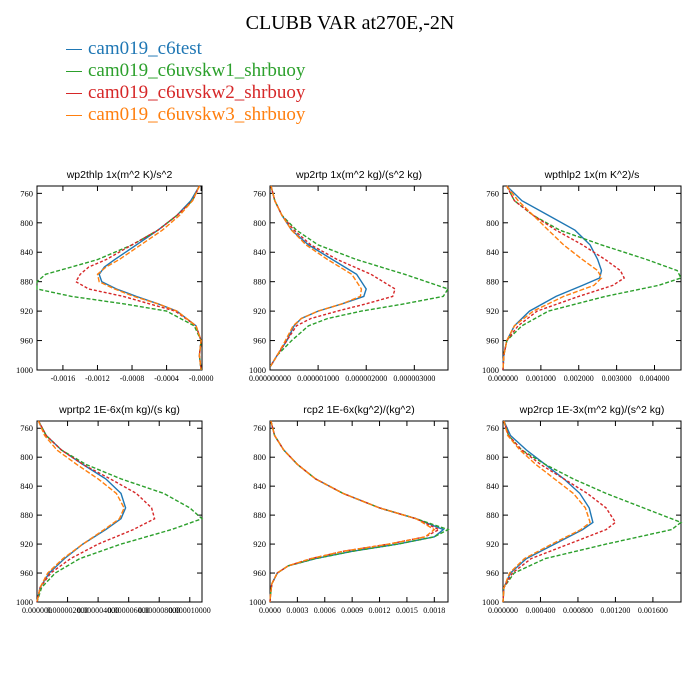 This screenshot has width=700, height=700. I want to click on x-tick-label: -0.0012, so click(97, 378).